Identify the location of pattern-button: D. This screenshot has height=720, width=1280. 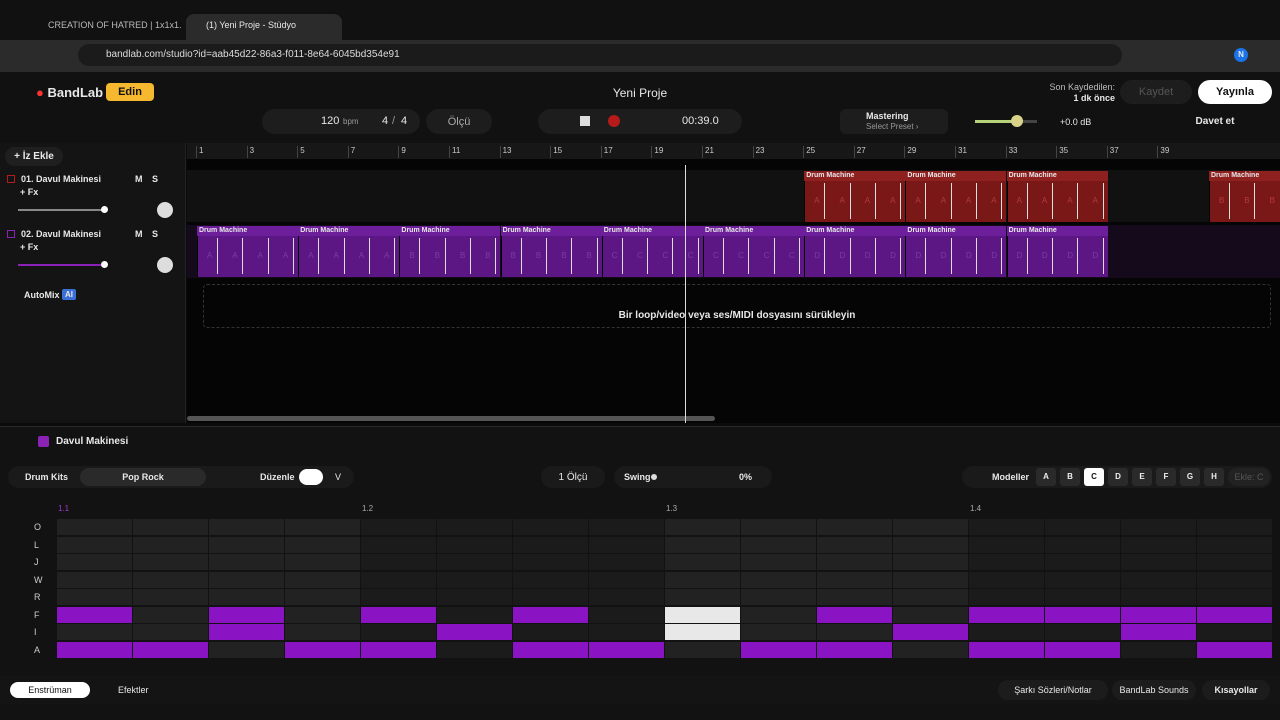
(1118, 477).